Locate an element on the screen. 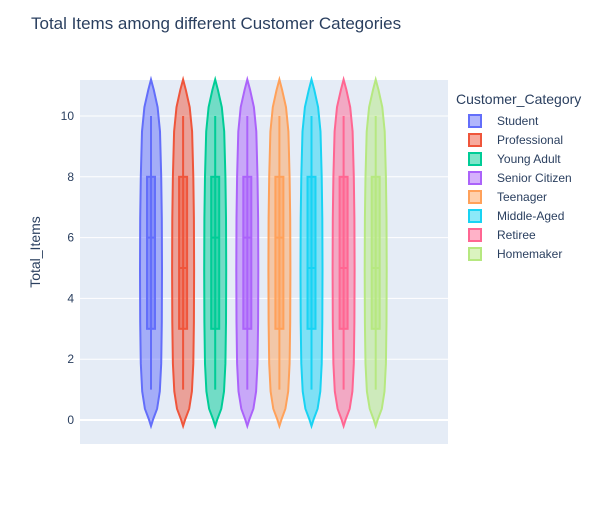 The image size is (612, 530). legend-item: Senior Citizen is located at coordinates (520, 178).